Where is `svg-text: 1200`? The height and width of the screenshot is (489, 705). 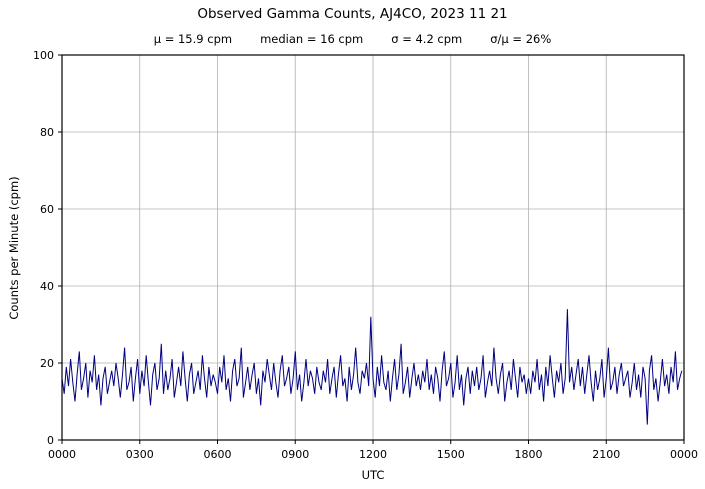 svg-text: 1200 is located at coordinates (373, 454).